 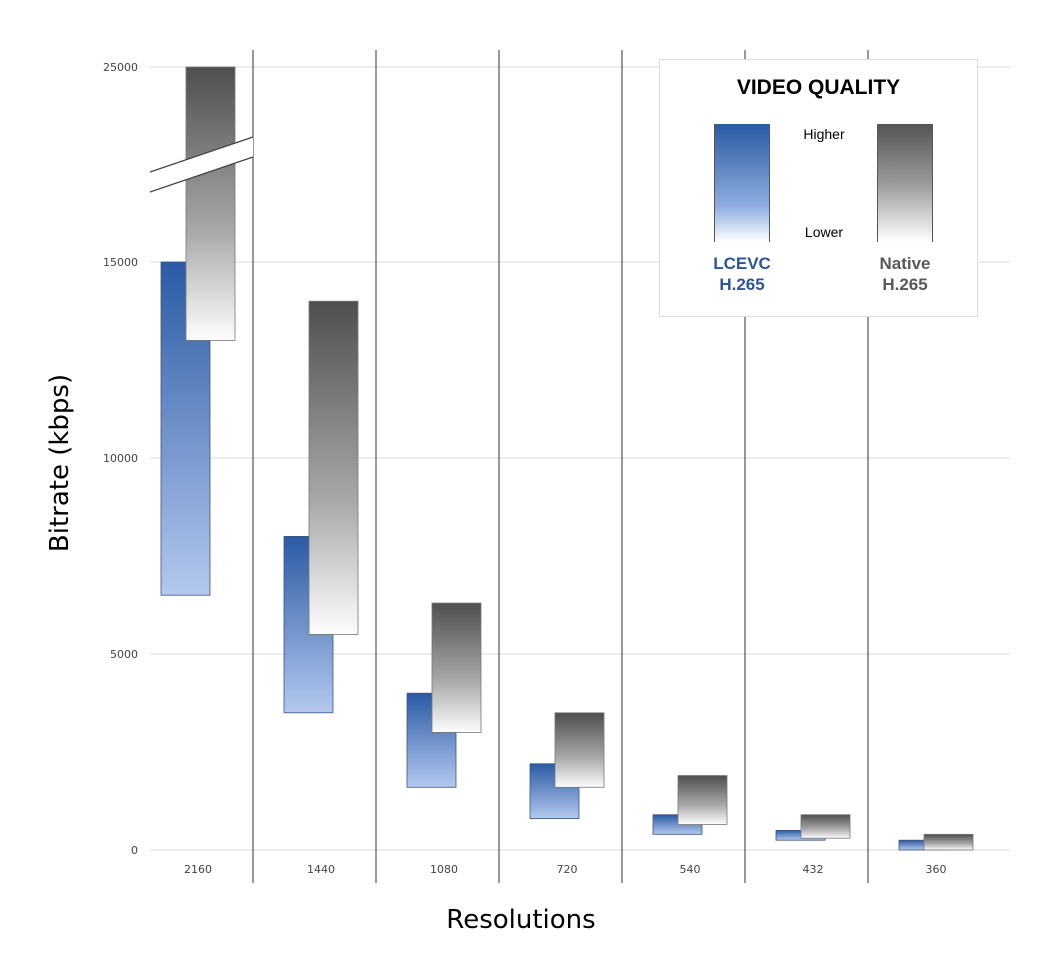 What do you see at coordinates (824, 232) in the screenshot?
I see `legend-lower-label: Lower` at bounding box center [824, 232].